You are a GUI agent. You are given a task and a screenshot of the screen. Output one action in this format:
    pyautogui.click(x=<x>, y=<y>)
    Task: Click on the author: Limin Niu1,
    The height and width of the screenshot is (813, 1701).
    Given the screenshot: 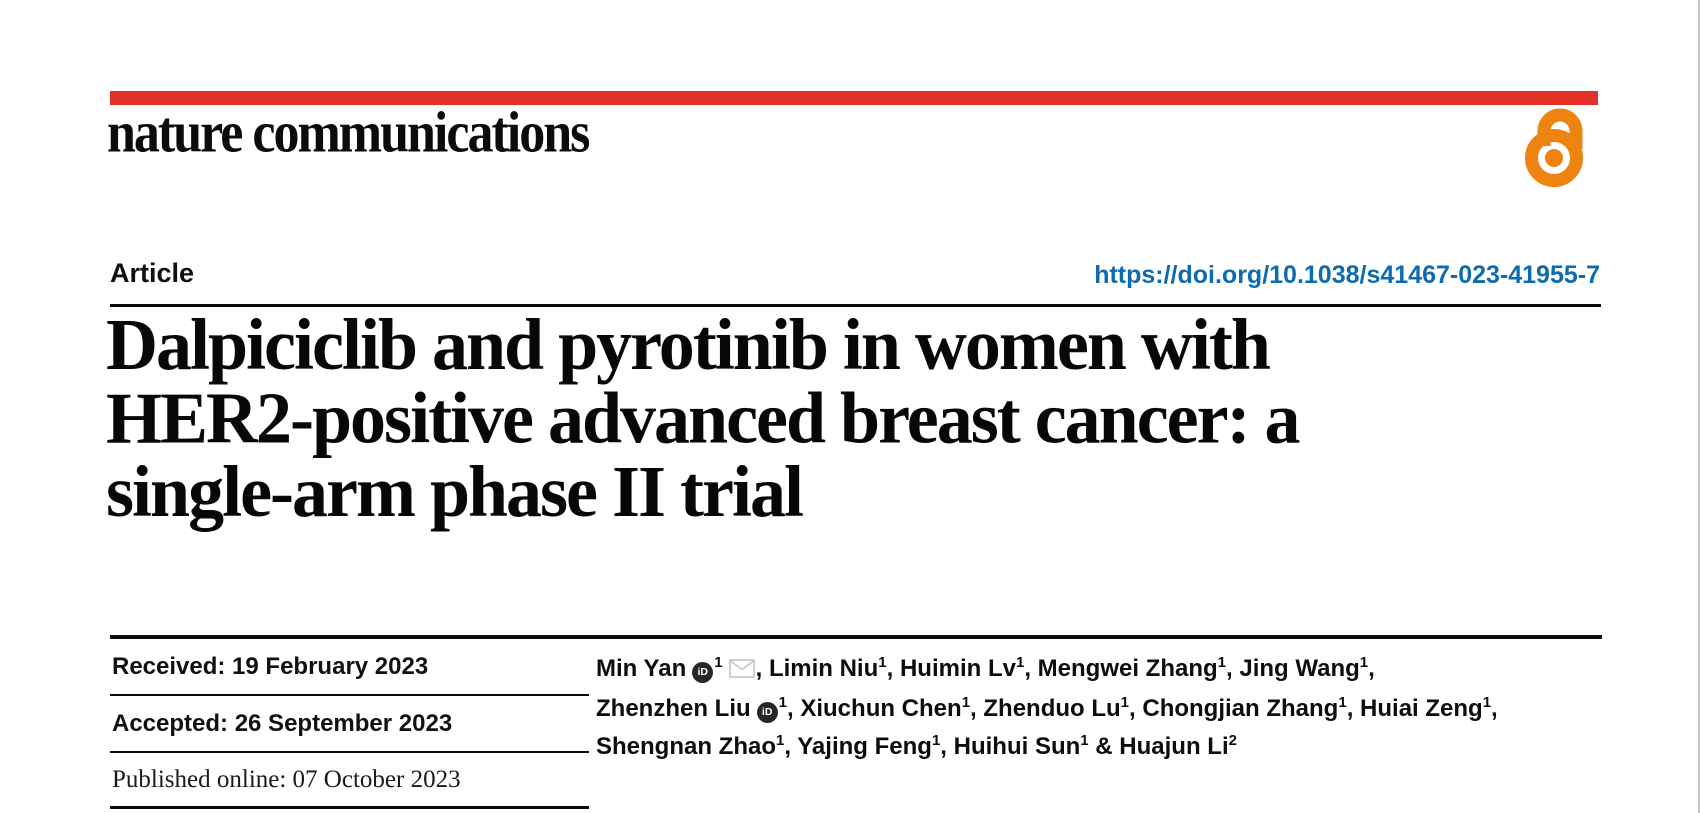 What is the action you would take?
    pyautogui.click(x=834, y=668)
    